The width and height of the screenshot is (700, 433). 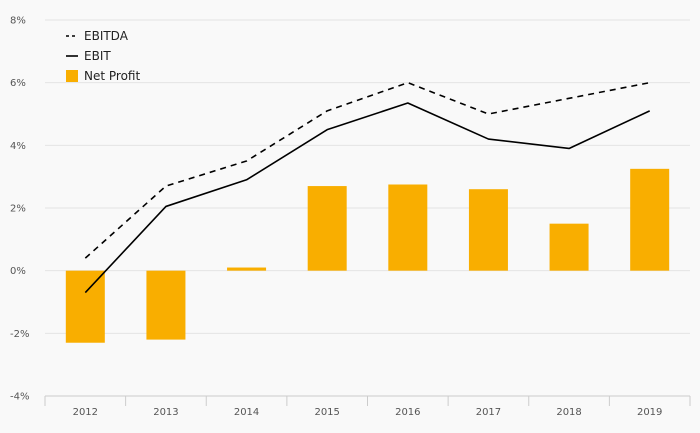 What do you see at coordinates (367, 406) in the screenshot?
I see `x-axis: 2012 2013 2014 2015 2016 2017 2018 2019` at bounding box center [367, 406].